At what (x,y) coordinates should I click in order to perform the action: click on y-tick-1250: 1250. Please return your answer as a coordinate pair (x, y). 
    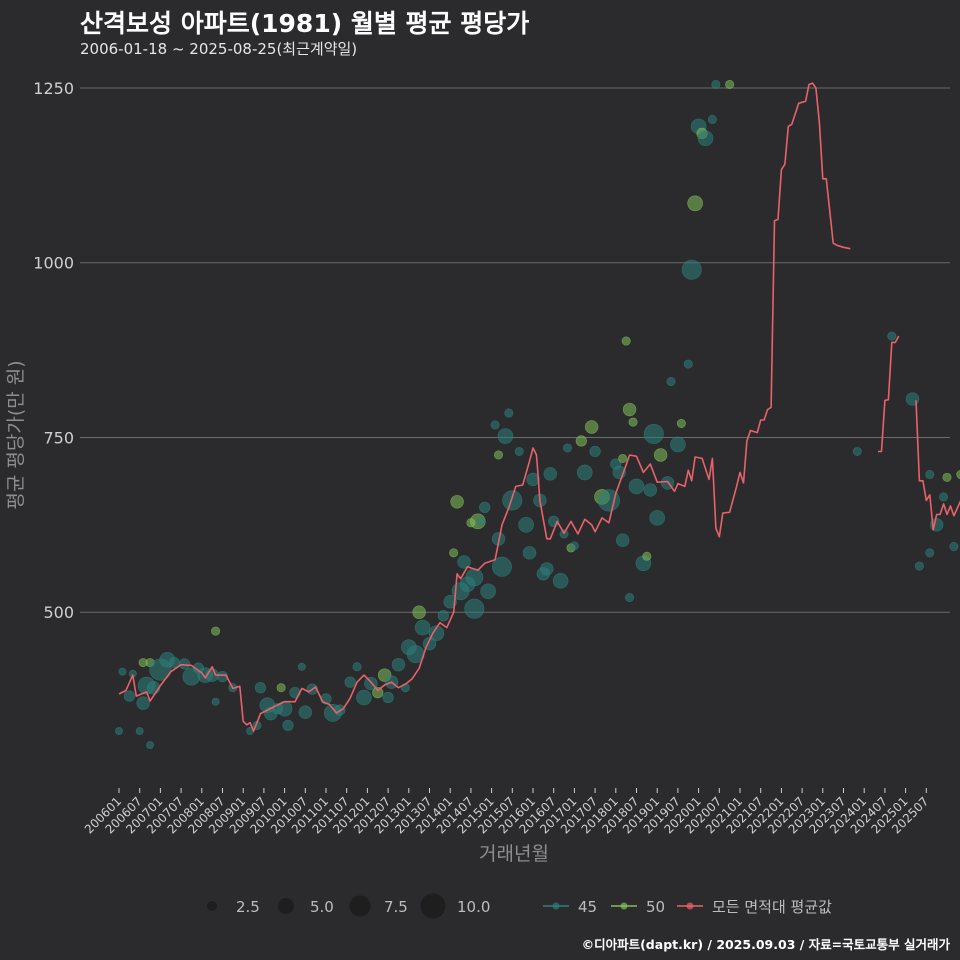
    Looking at the image, I should click on (53, 88).